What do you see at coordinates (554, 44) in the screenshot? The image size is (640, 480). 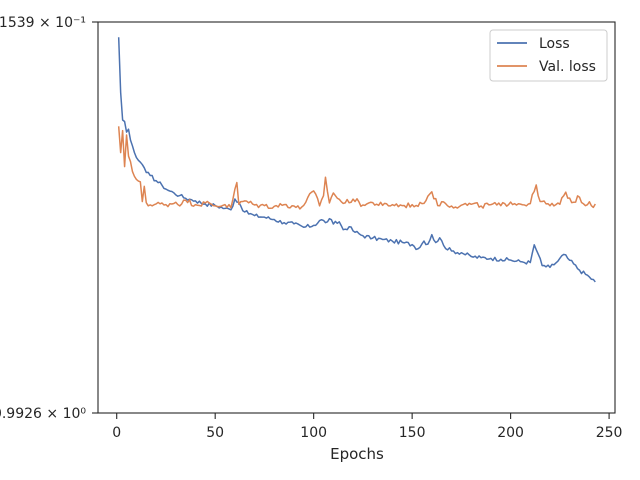 I see `legend-label: Loss` at bounding box center [554, 44].